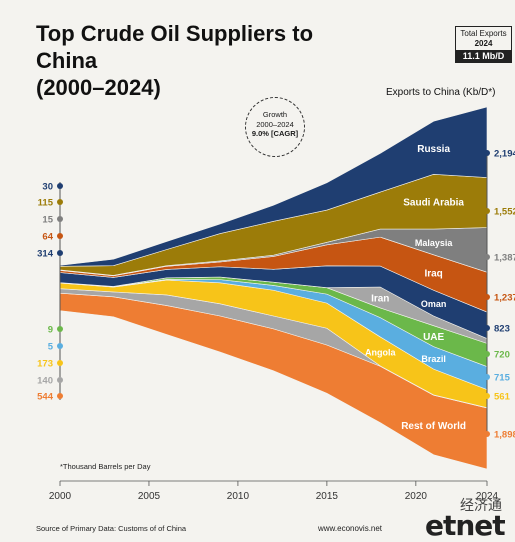 The image size is (515, 542). Describe the element at coordinates (47, 220) in the screenshot. I see `start-value-2: 15` at that location.